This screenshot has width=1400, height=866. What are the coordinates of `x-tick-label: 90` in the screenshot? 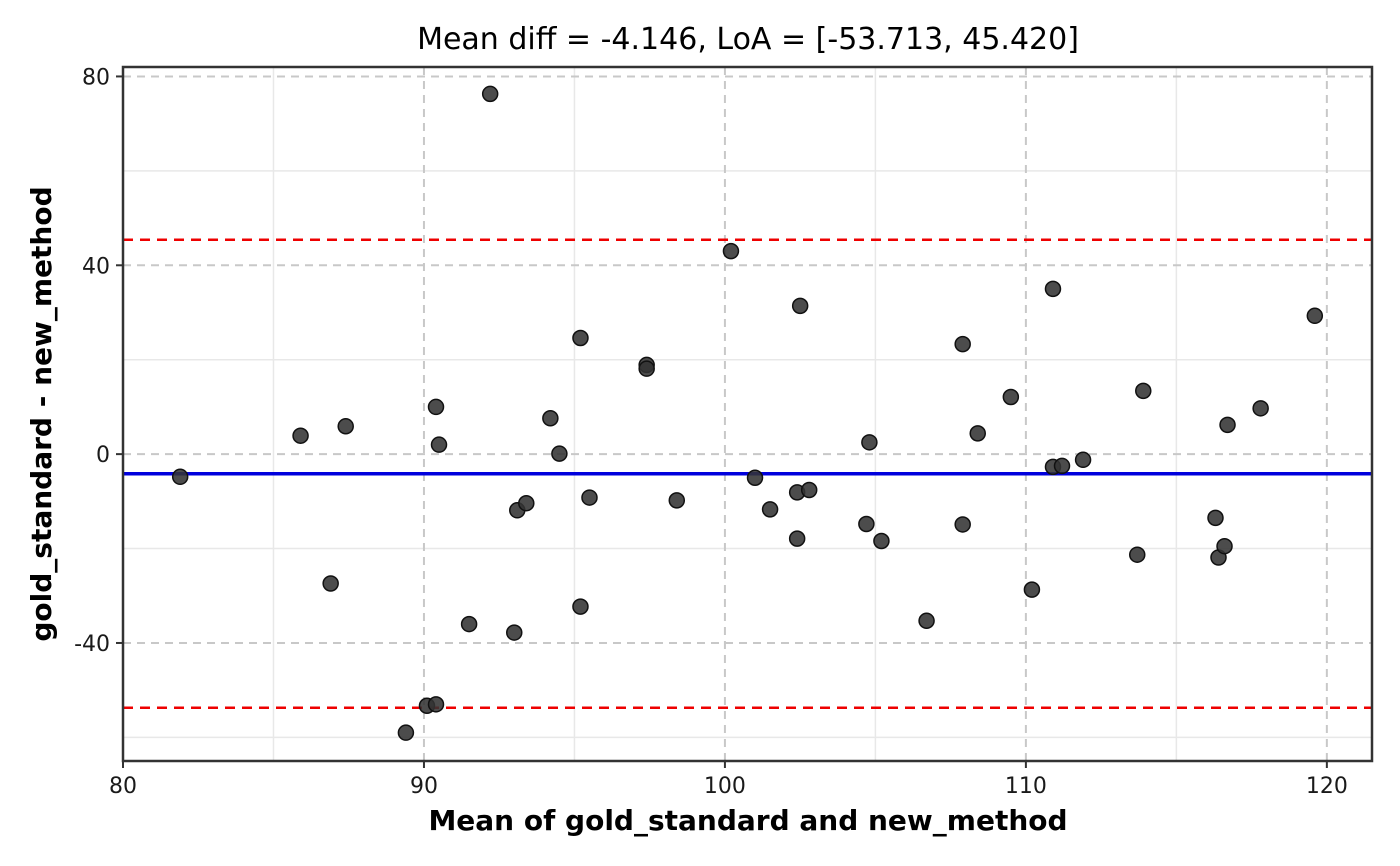 It's located at (424, 786).